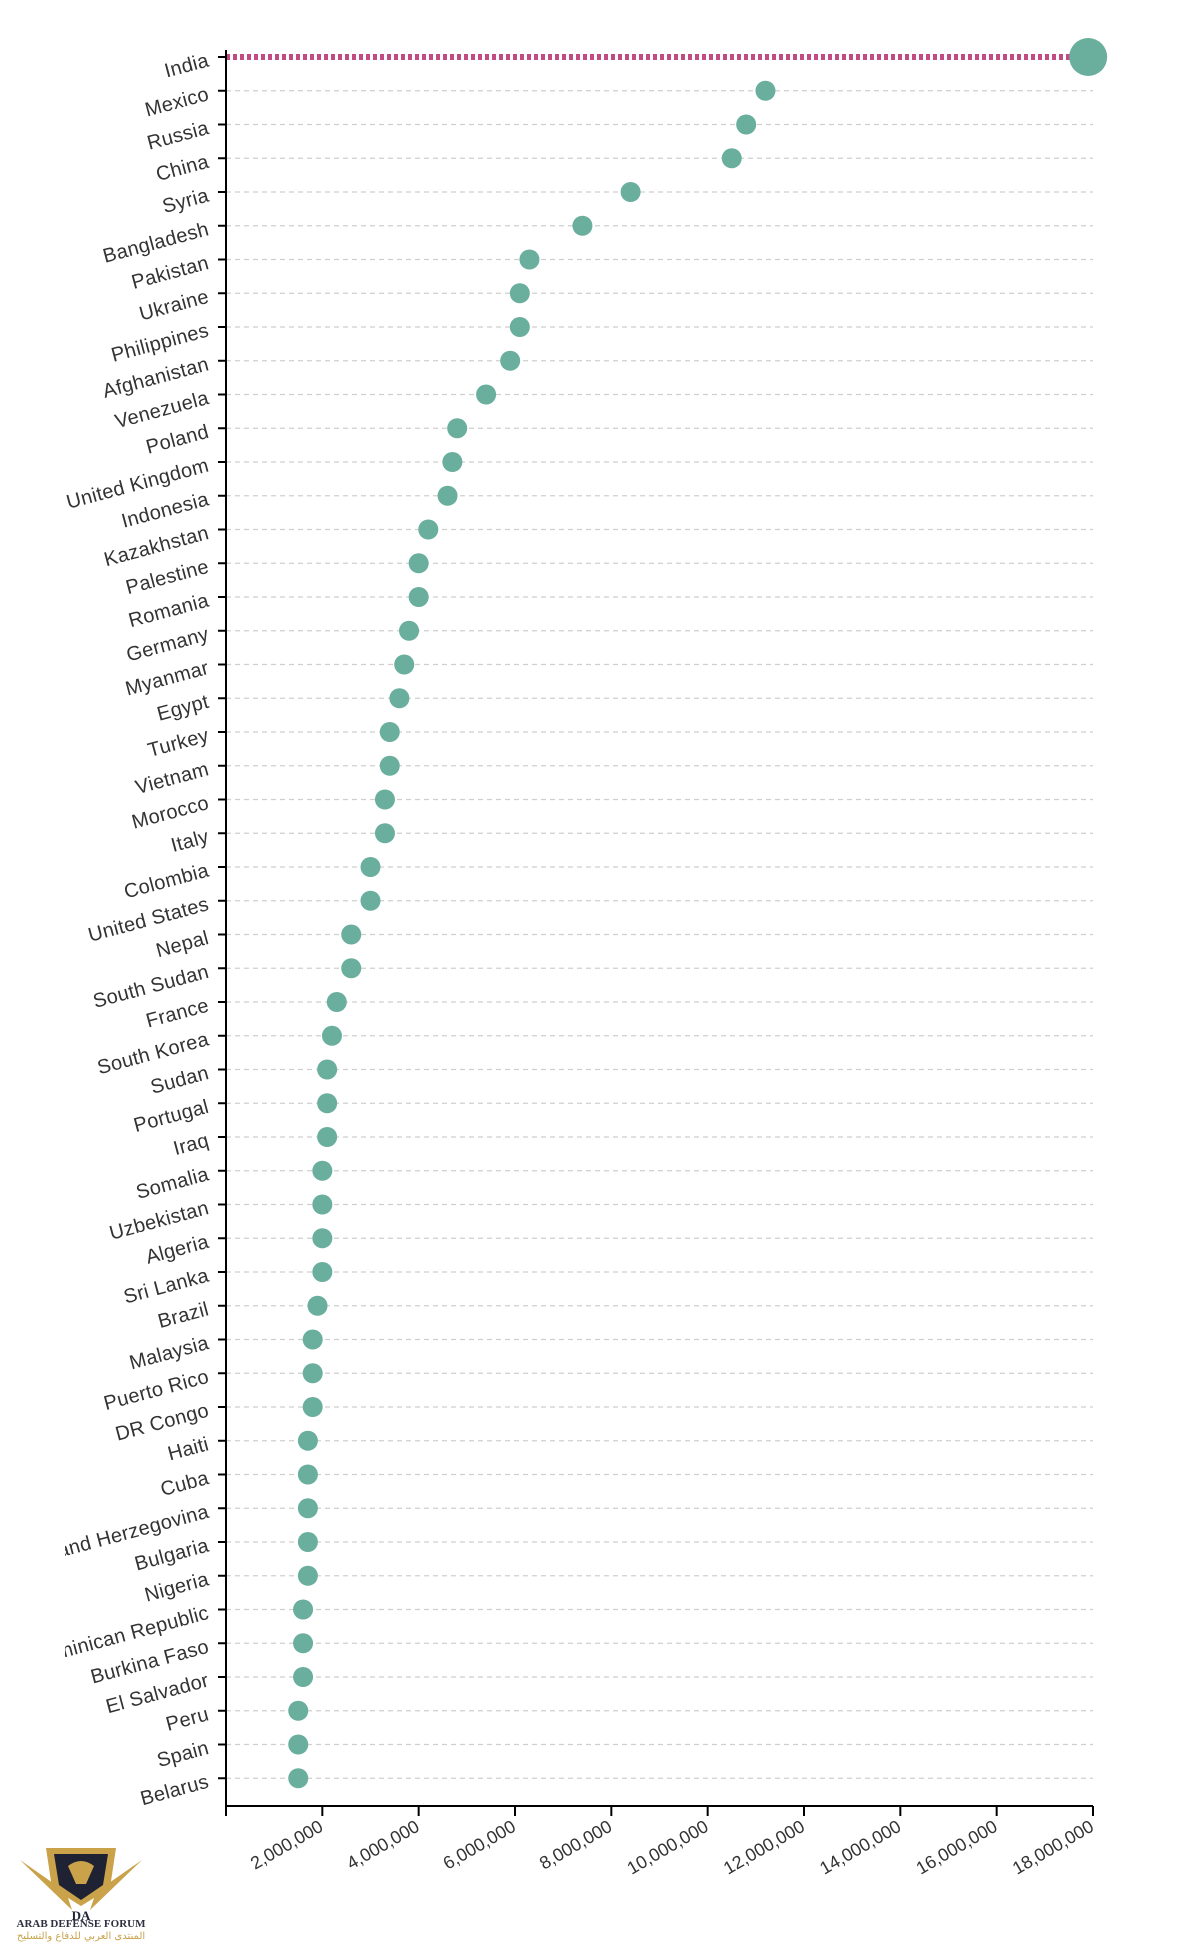  What do you see at coordinates (81, 1924) in the screenshot?
I see `watermark-name-en: ARAB DEFENSE FORUM` at bounding box center [81, 1924].